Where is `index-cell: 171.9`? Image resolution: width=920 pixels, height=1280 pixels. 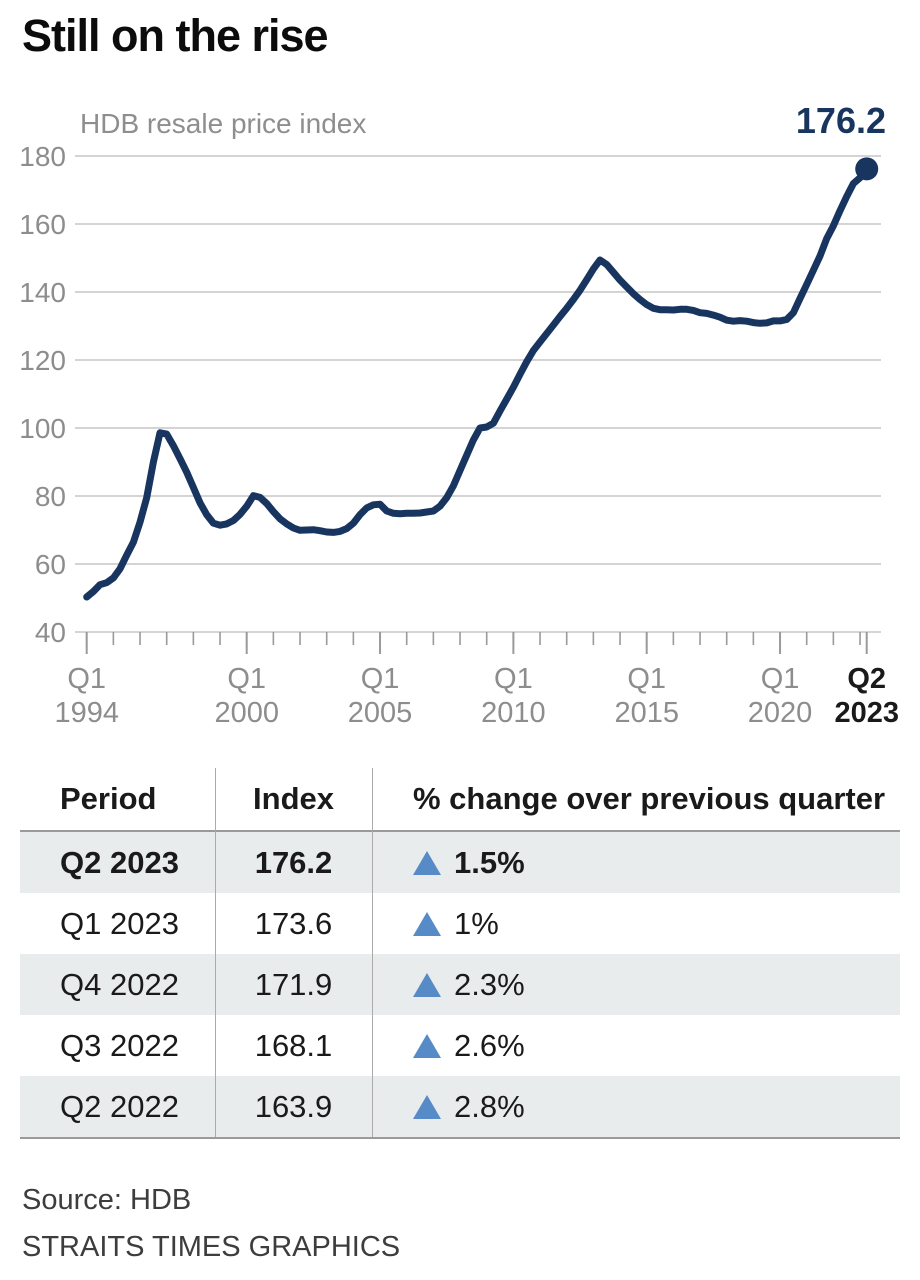
index-cell: 171.9 is located at coordinates (293, 984).